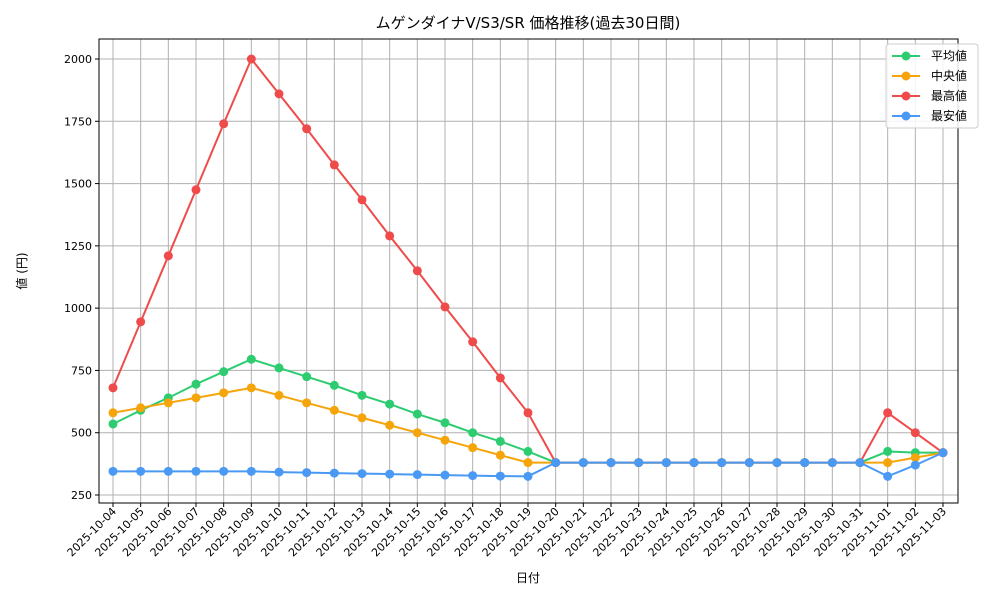  What do you see at coordinates (78, 246) in the screenshot?
I see `y-tick-label: 1250` at bounding box center [78, 246].